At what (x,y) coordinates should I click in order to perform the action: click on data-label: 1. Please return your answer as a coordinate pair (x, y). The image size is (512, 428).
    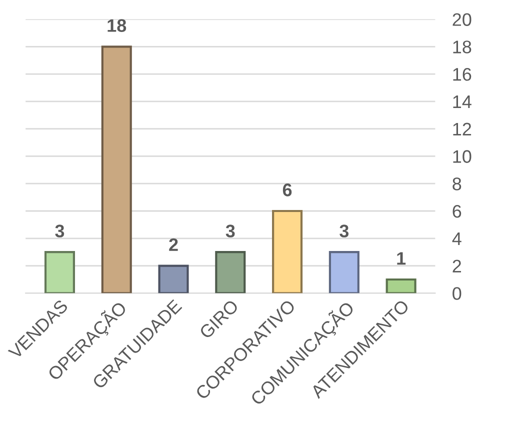
    Looking at the image, I should click on (401, 258).